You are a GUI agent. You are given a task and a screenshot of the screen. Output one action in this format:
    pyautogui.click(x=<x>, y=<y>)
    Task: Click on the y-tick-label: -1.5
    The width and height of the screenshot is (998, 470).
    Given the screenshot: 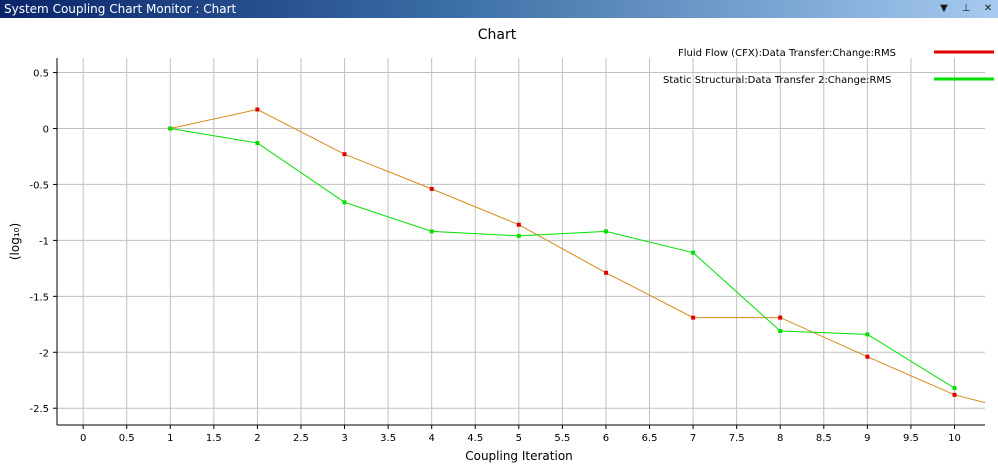 What is the action you would take?
    pyautogui.click(x=39, y=297)
    